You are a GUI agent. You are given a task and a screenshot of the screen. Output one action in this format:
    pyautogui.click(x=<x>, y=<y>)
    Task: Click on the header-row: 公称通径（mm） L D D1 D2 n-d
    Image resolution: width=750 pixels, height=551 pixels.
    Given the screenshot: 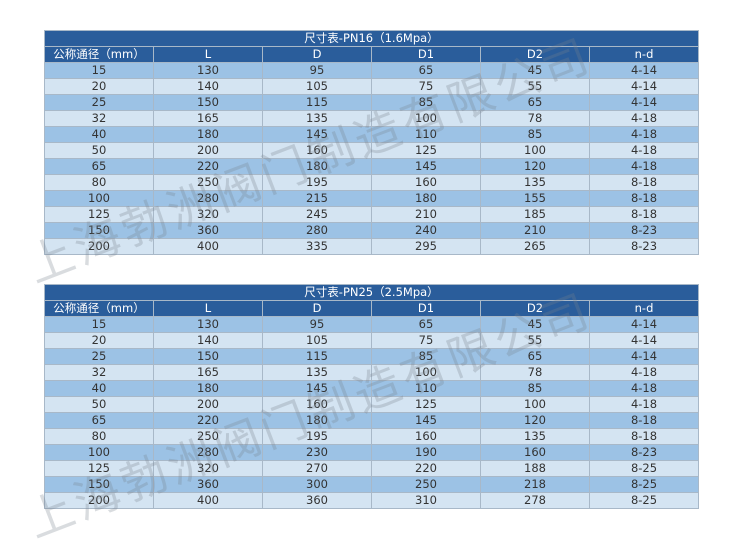 What is the action you would take?
    pyautogui.click(x=371, y=54)
    